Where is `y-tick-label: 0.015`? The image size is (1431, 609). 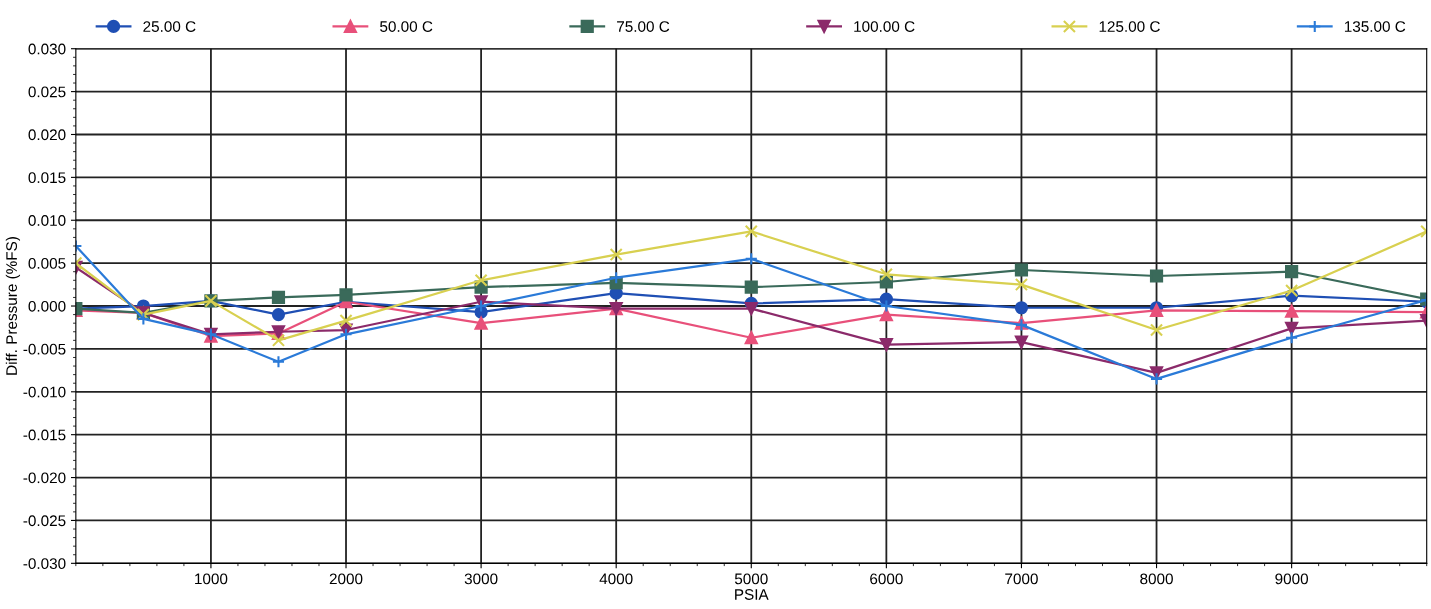
y-tick-label: 0.015 is located at coordinates (47, 178).